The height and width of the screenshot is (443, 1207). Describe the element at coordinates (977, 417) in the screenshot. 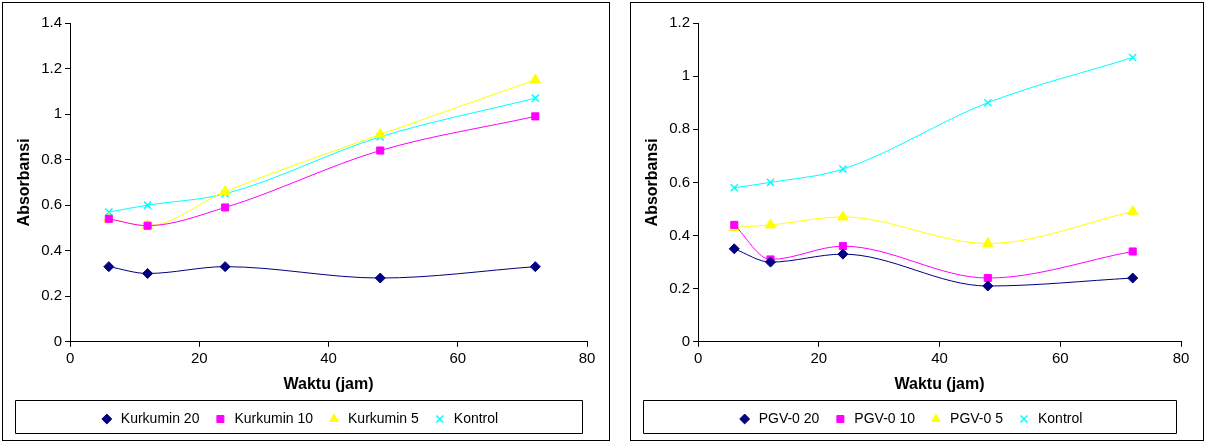

I see `legend-label: PGV-0 5` at that location.